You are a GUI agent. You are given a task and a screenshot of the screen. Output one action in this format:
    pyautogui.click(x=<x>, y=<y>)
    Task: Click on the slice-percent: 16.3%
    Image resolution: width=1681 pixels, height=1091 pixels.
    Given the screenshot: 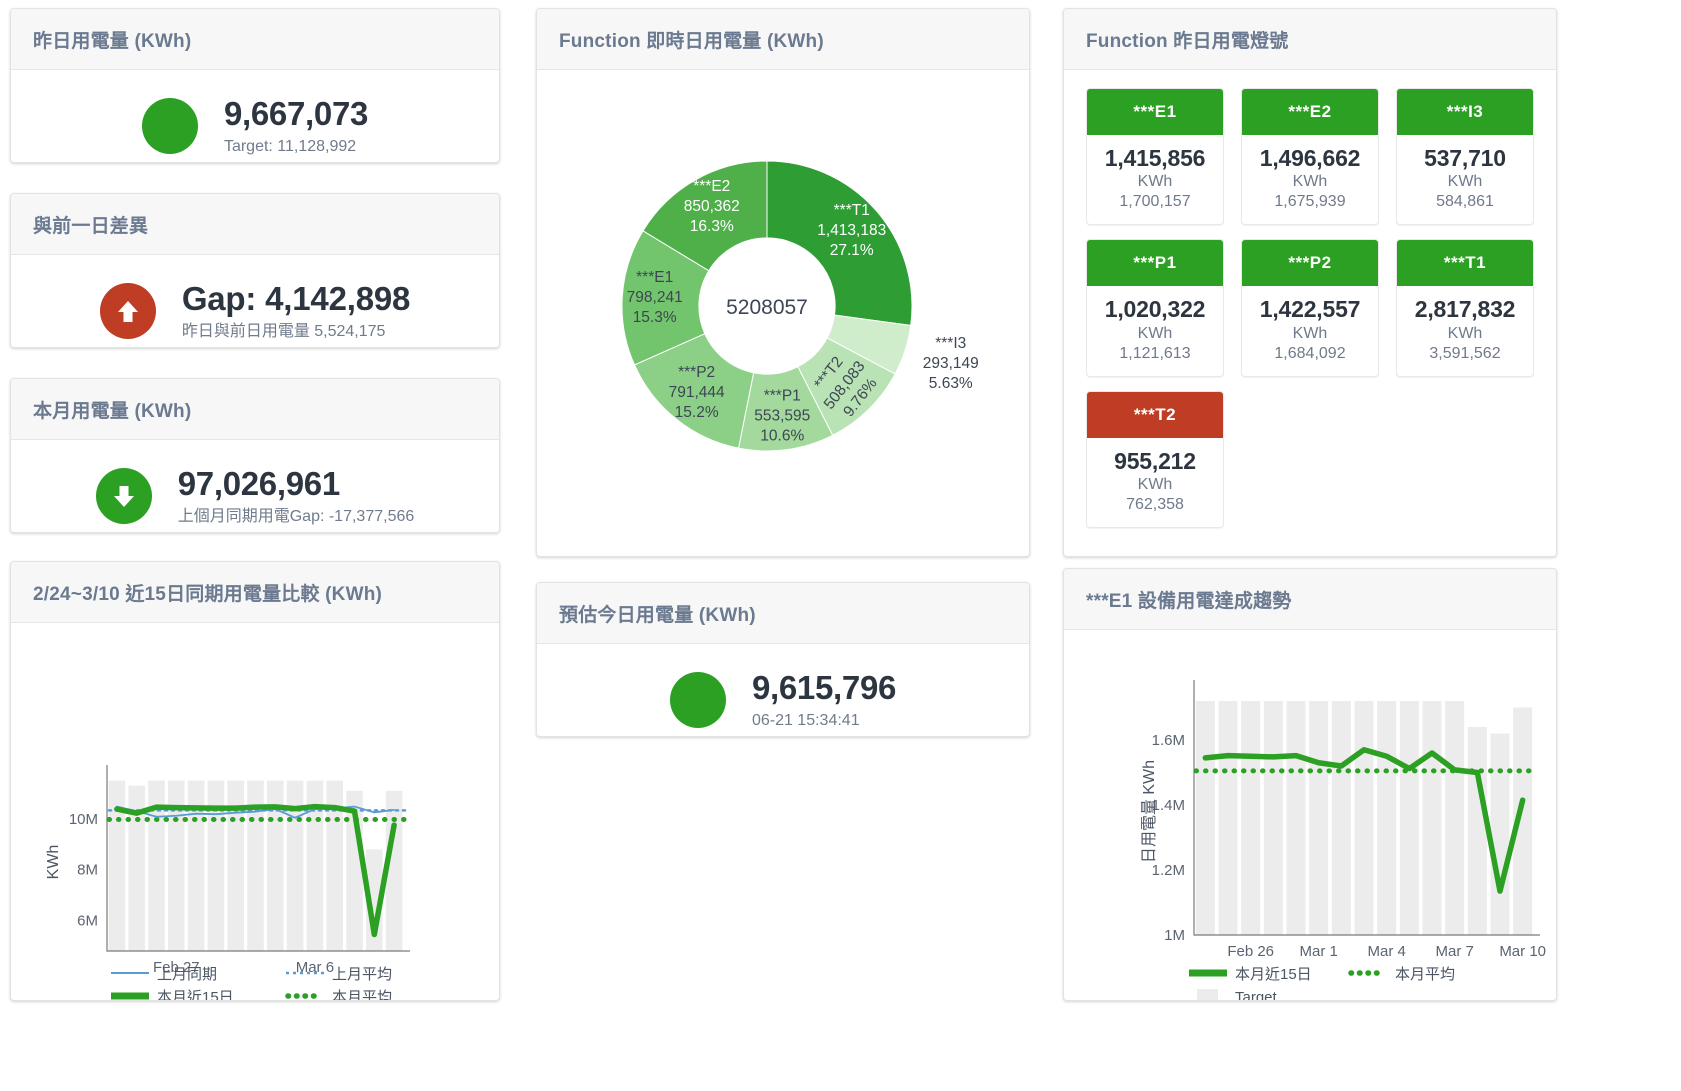 What is the action you would take?
    pyautogui.click(x=712, y=226)
    